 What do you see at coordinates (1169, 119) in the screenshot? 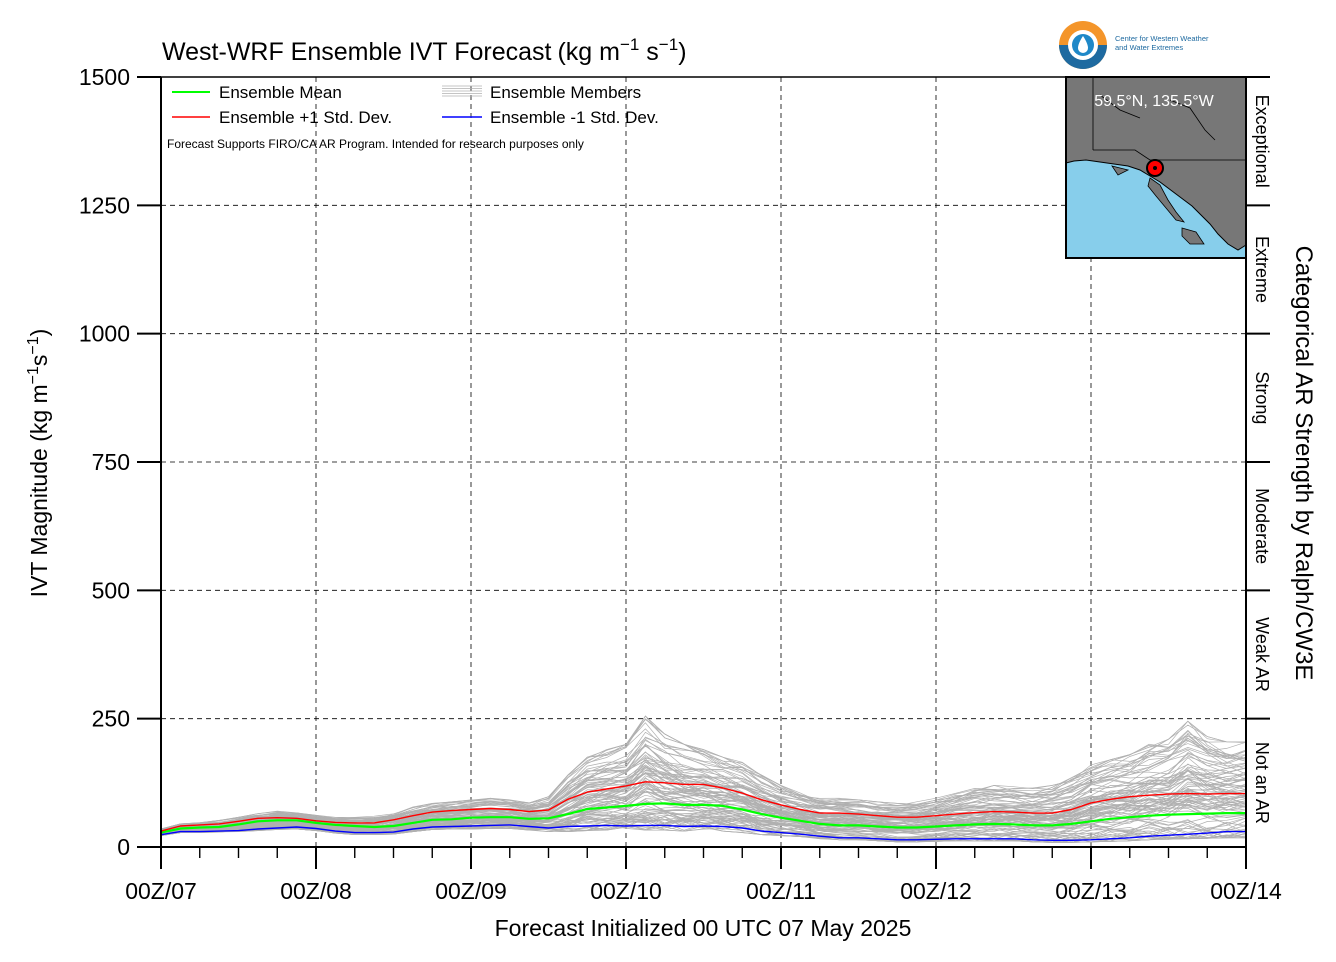
I see `inset-map-border` at bounding box center [1169, 119].